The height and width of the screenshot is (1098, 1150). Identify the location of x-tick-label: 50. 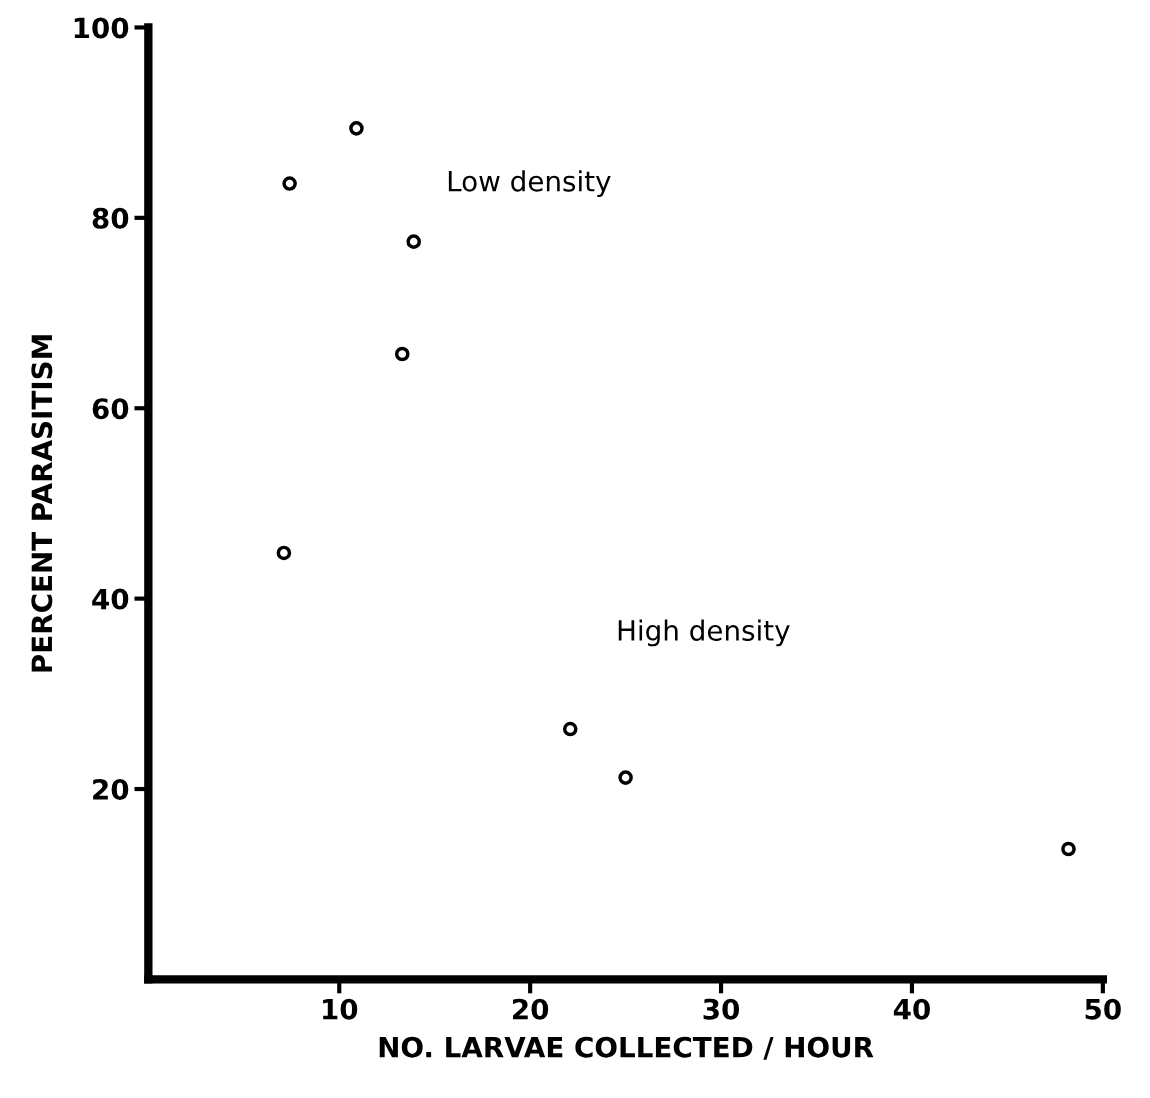
(1103, 1009).